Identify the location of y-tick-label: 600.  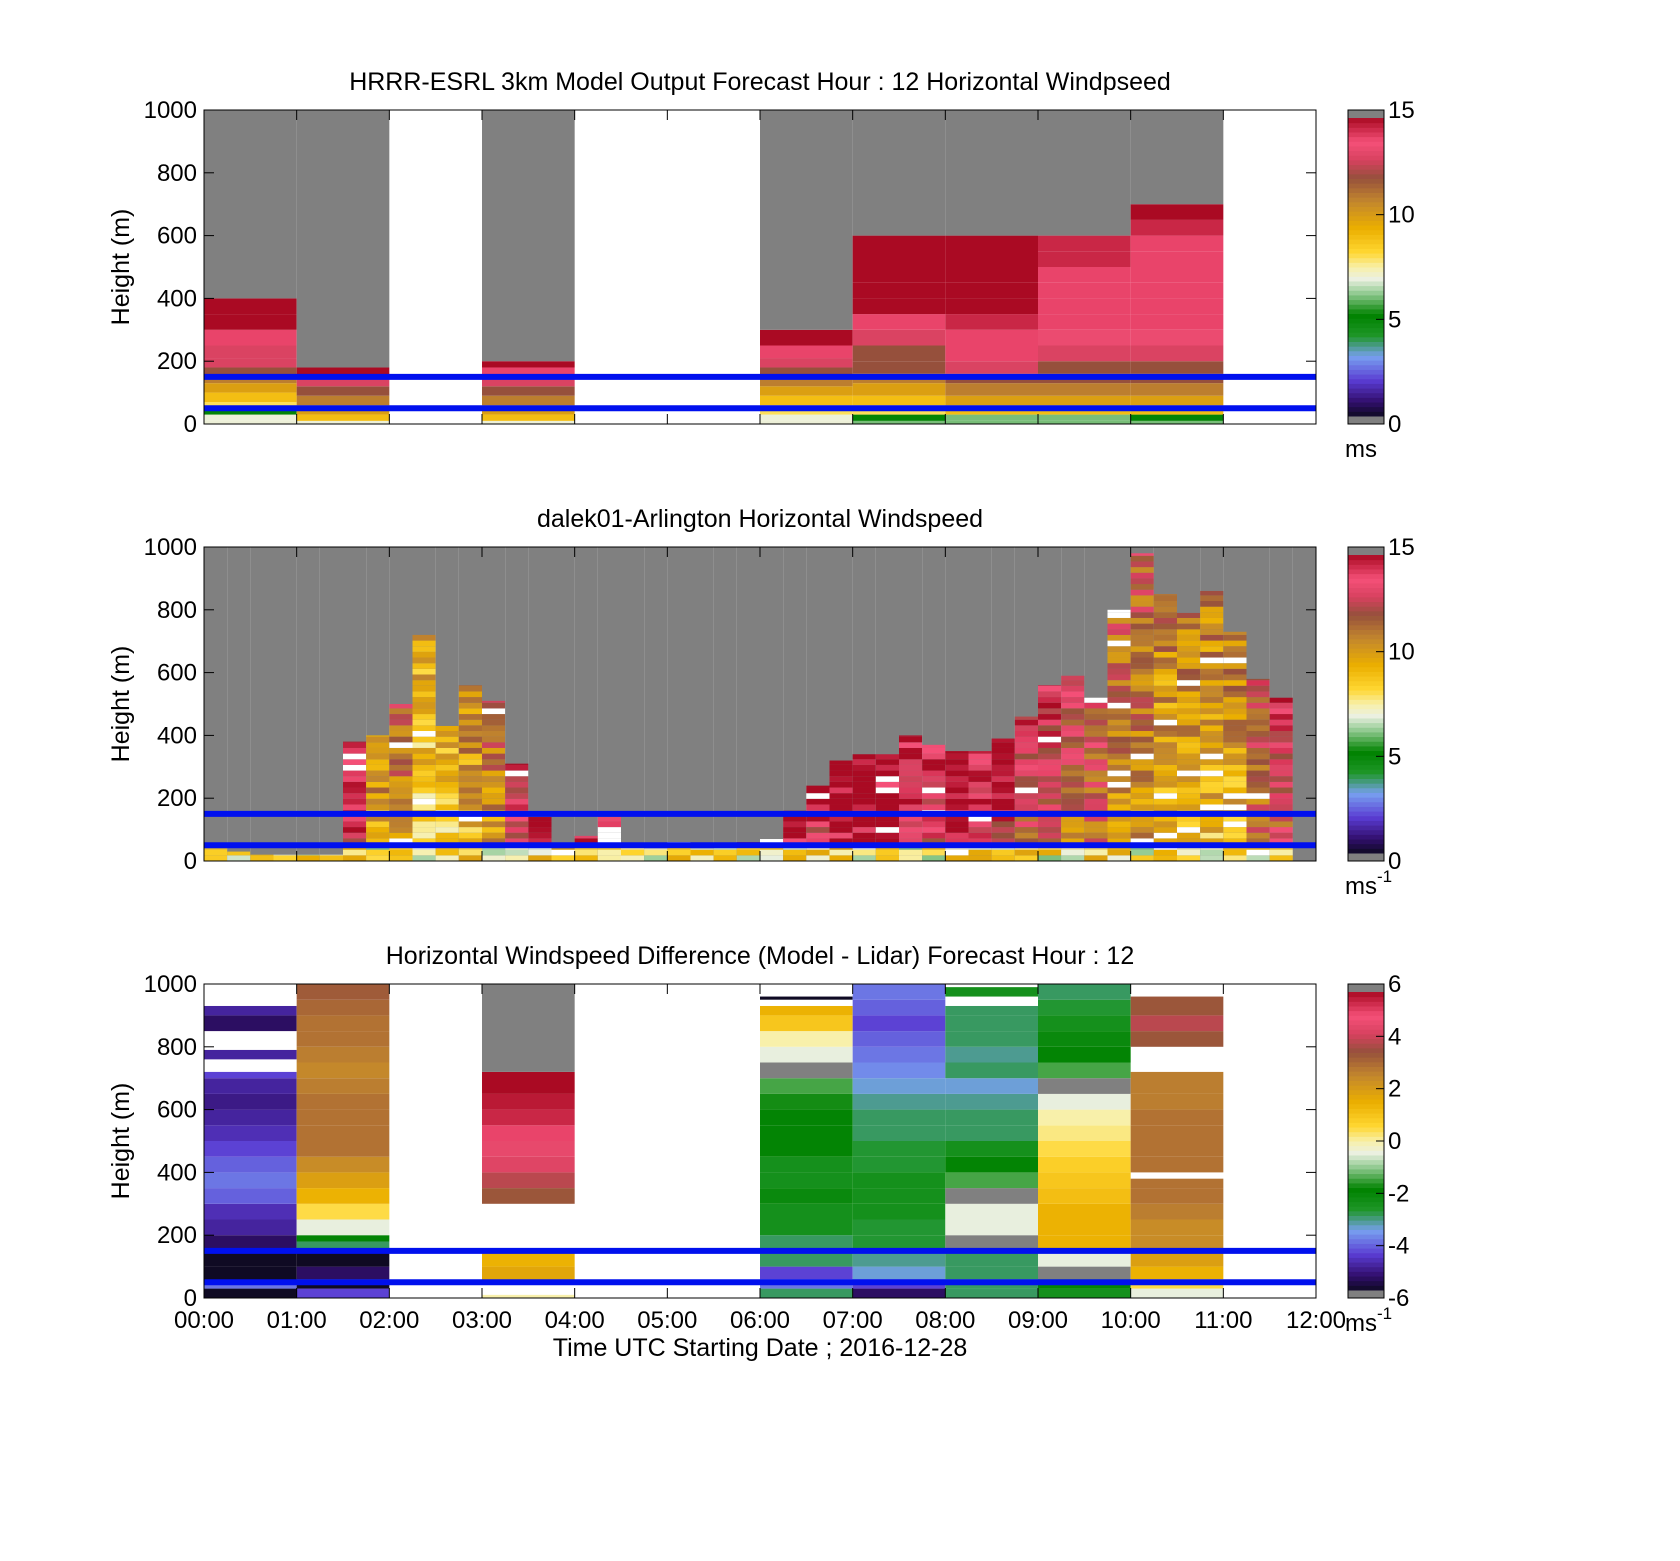
(177, 1110).